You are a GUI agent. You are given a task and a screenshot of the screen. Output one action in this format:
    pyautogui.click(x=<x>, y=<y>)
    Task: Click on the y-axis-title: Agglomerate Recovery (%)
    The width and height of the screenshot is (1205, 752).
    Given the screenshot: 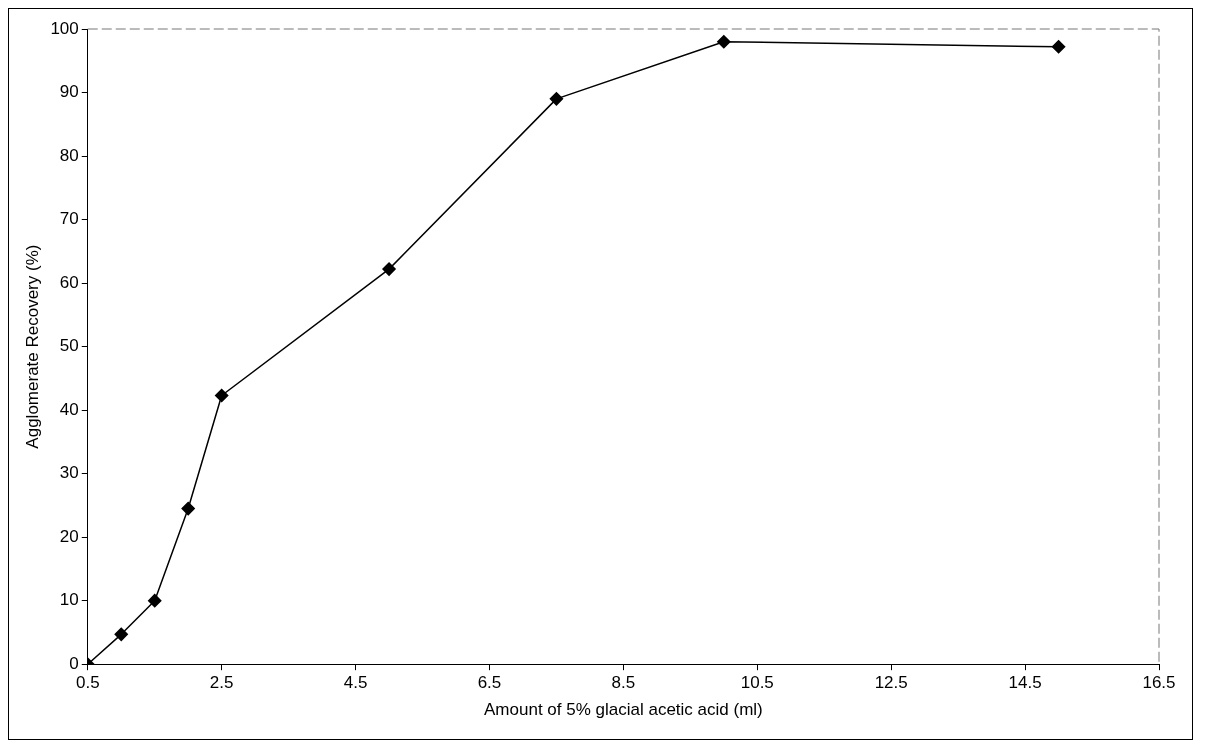 What is the action you would take?
    pyautogui.click(x=32, y=346)
    